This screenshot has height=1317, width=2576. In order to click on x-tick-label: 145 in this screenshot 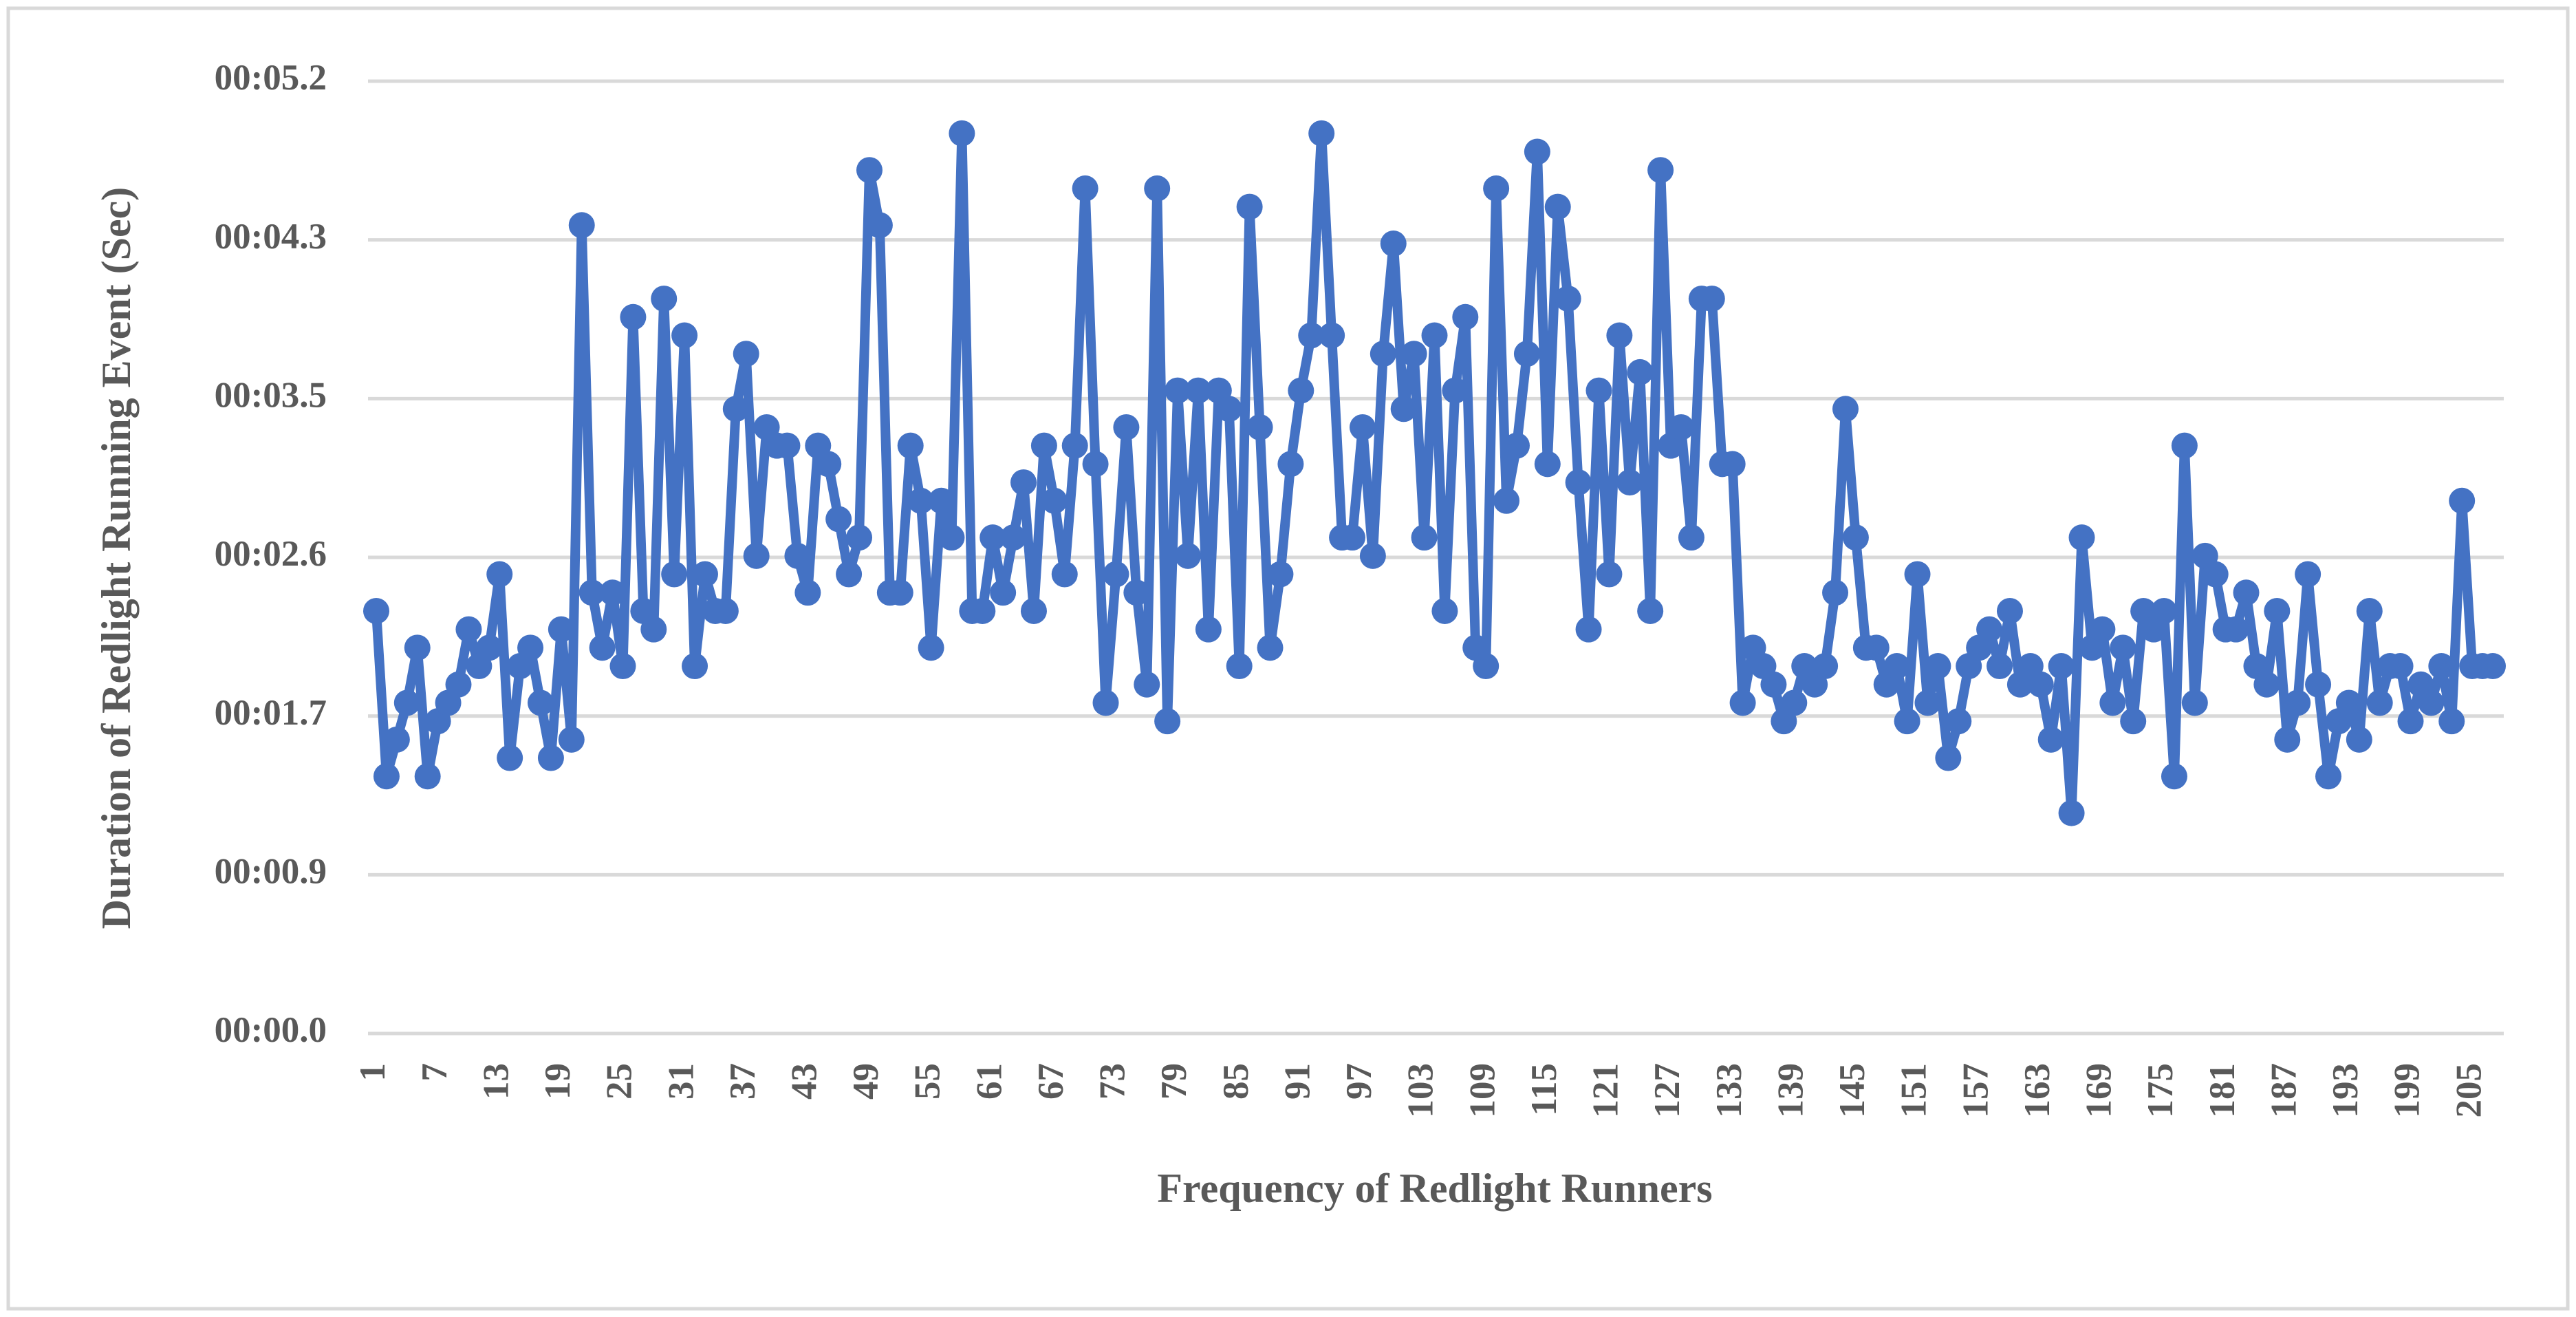, I will do `click(1852, 1090)`.